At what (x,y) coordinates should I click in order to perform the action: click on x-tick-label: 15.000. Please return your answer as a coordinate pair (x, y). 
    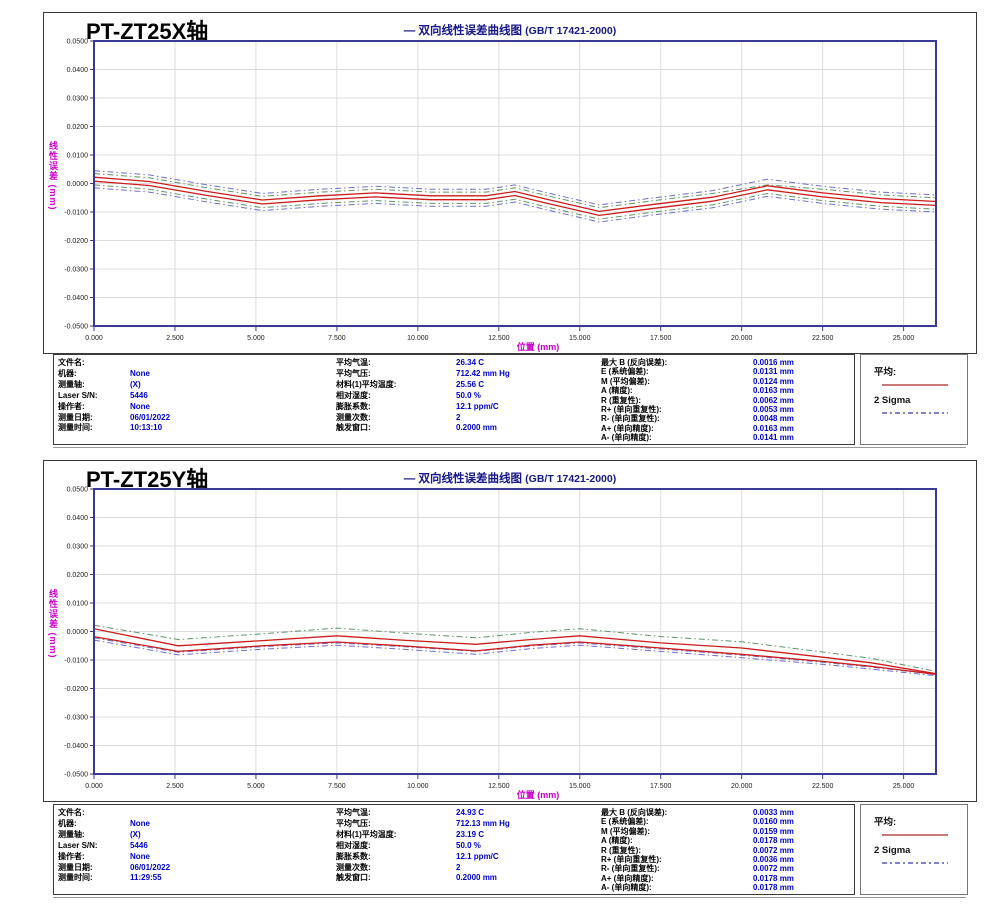
    Looking at the image, I should click on (580, 786).